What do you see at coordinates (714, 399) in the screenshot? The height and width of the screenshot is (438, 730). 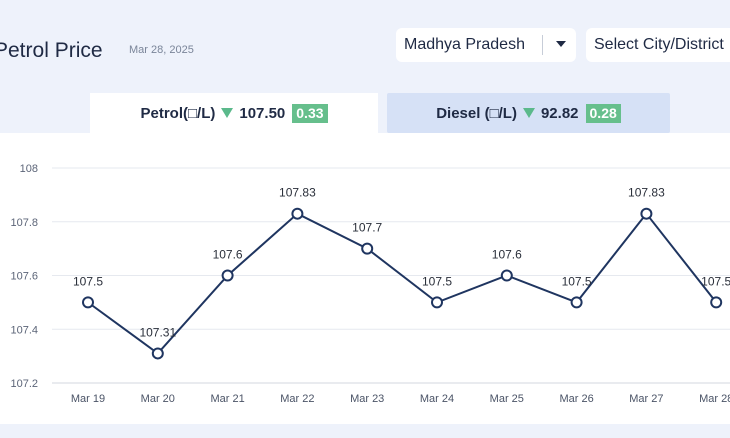 I see `x-tick-label: Mar 28` at bounding box center [714, 399].